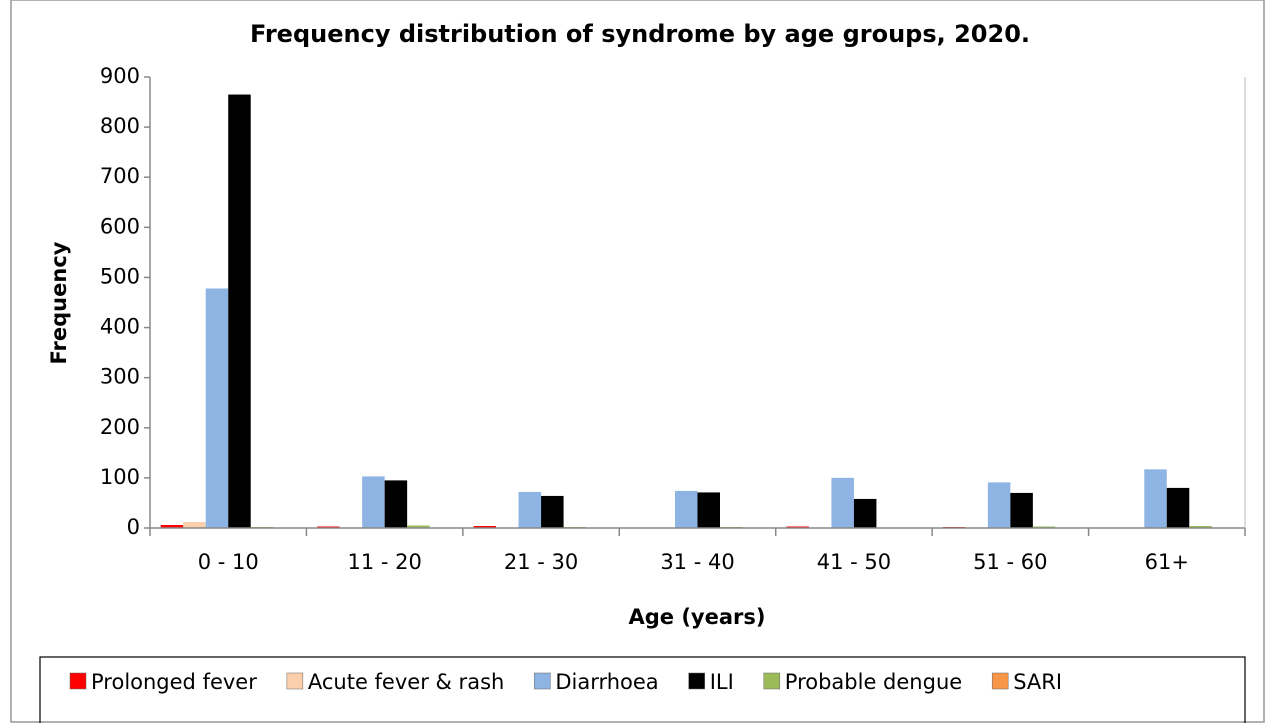 Image resolution: width=1265 pixels, height=723 pixels. Describe the element at coordinates (120, 226) in the screenshot. I see `y-tick-label: 600` at that location.